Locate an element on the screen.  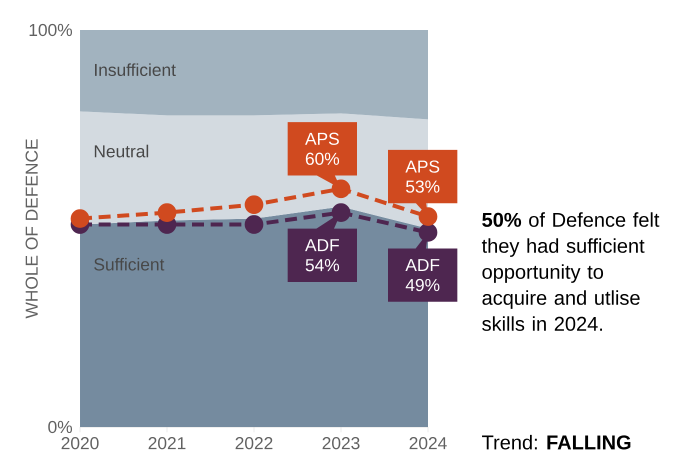
y-tick-label: 0% is located at coordinates (60, 427).